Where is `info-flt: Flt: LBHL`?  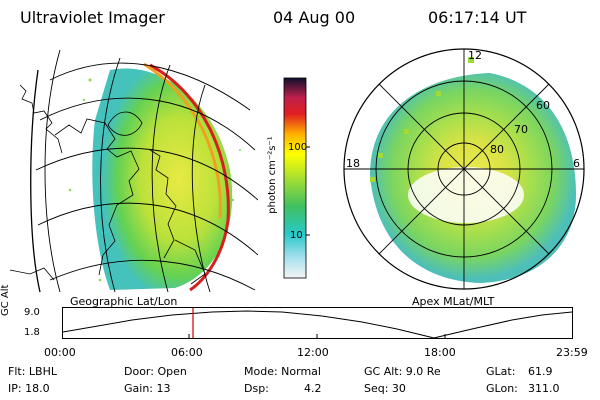 info-flt: Flt: LBHL is located at coordinates (32, 371).